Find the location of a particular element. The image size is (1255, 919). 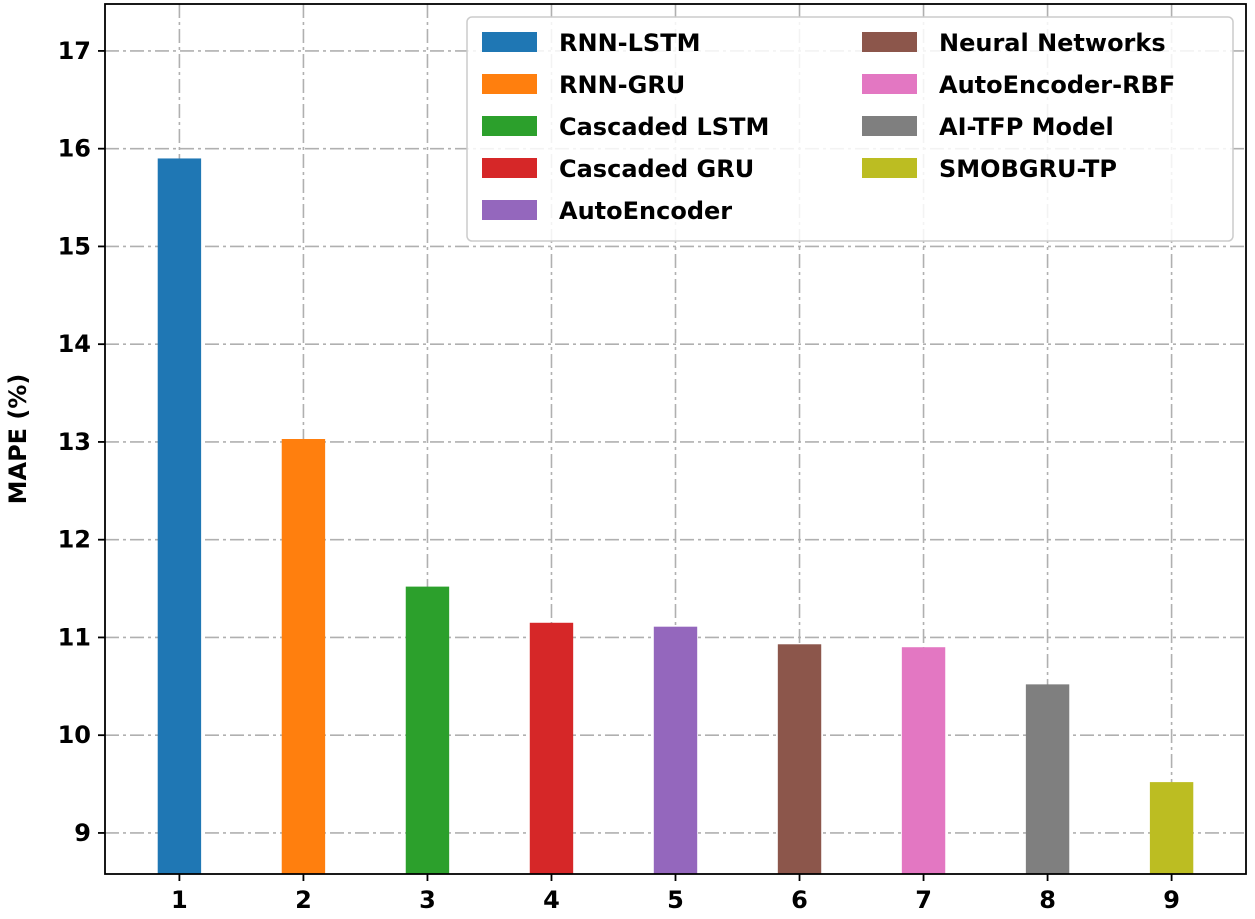

legend-label: Cascaded GRU is located at coordinates (656, 169).